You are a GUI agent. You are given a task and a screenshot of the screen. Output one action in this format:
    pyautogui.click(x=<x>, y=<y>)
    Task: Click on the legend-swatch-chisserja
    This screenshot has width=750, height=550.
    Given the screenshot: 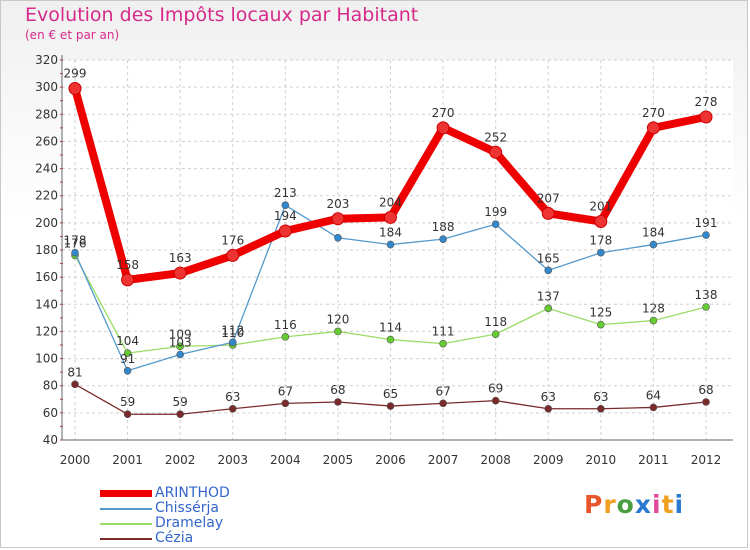 What is the action you would take?
    pyautogui.click(x=126, y=509)
    